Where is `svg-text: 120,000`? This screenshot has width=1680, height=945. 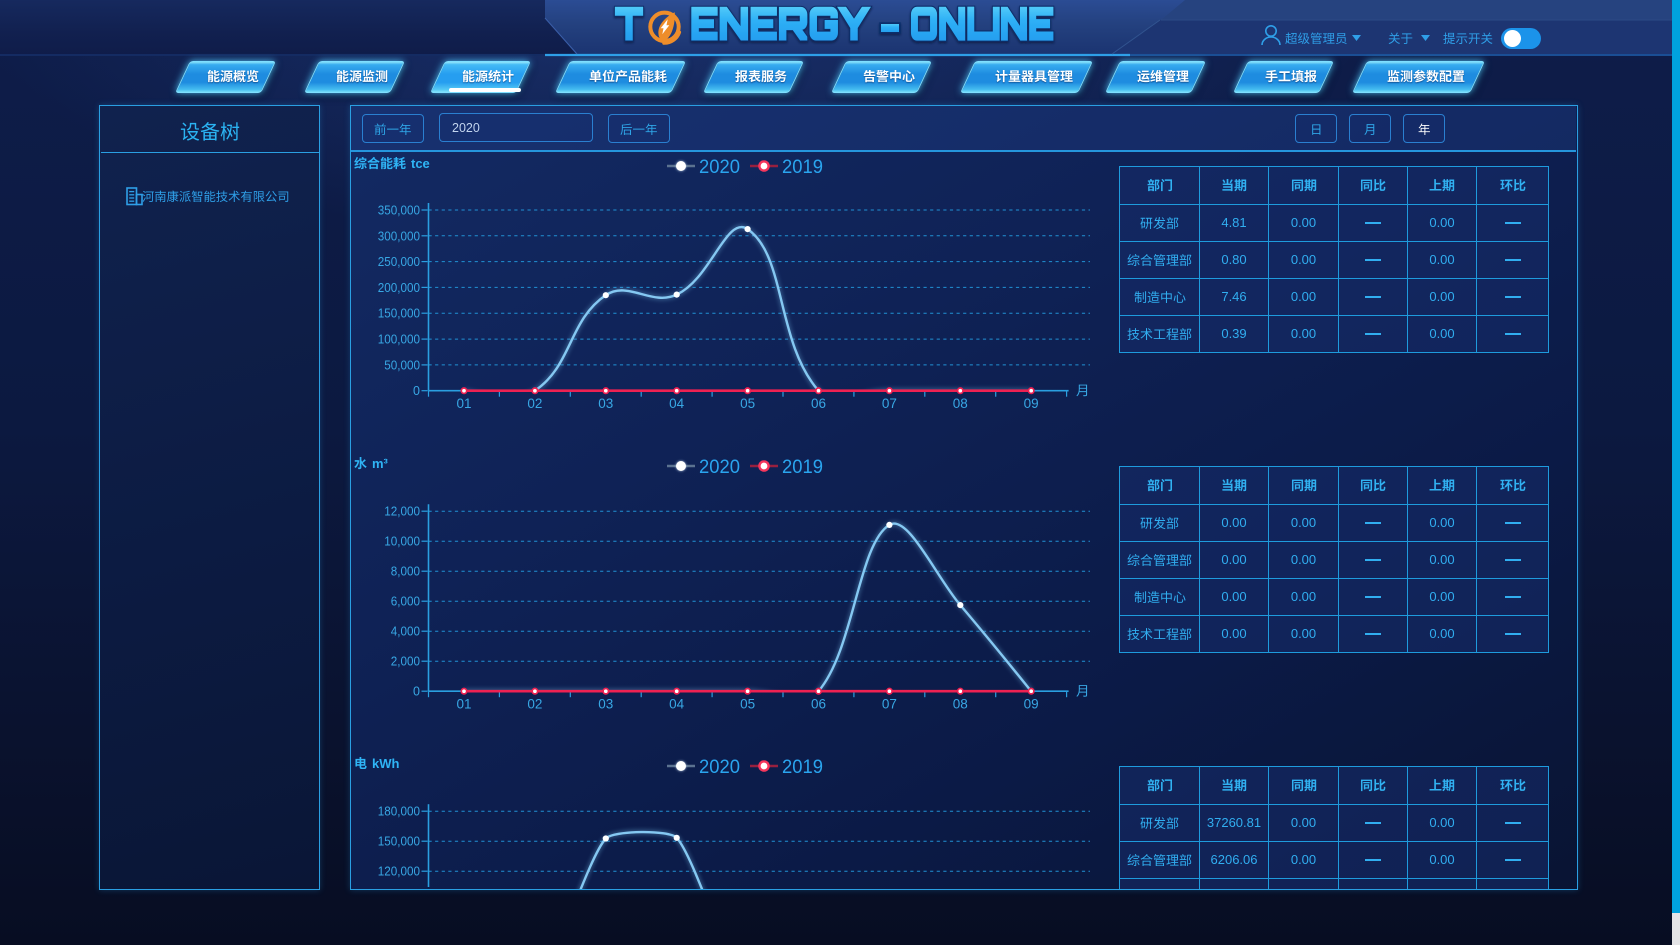
svg-text: 120,000 is located at coordinates (399, 872).